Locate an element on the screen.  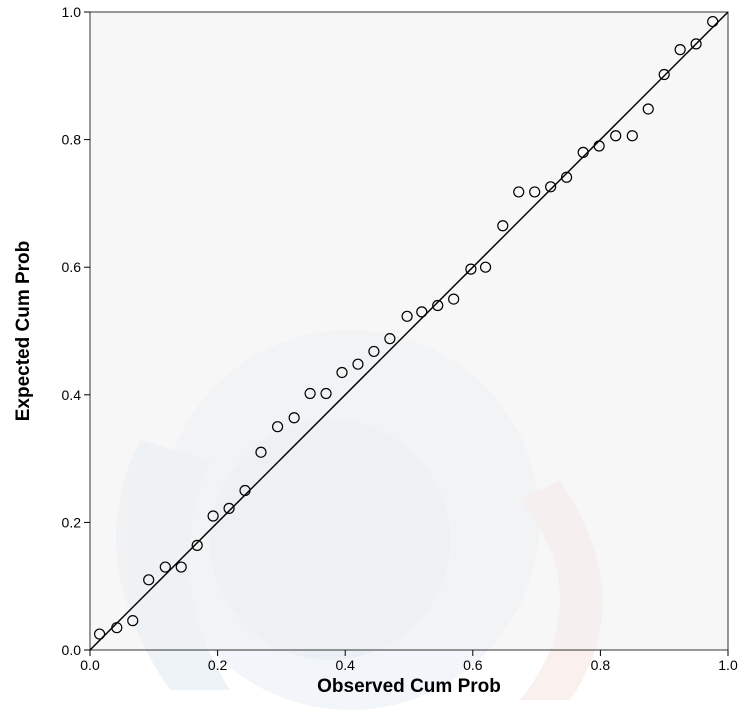
x-tick-label: 0.0 is located at coordinates (90, 665).